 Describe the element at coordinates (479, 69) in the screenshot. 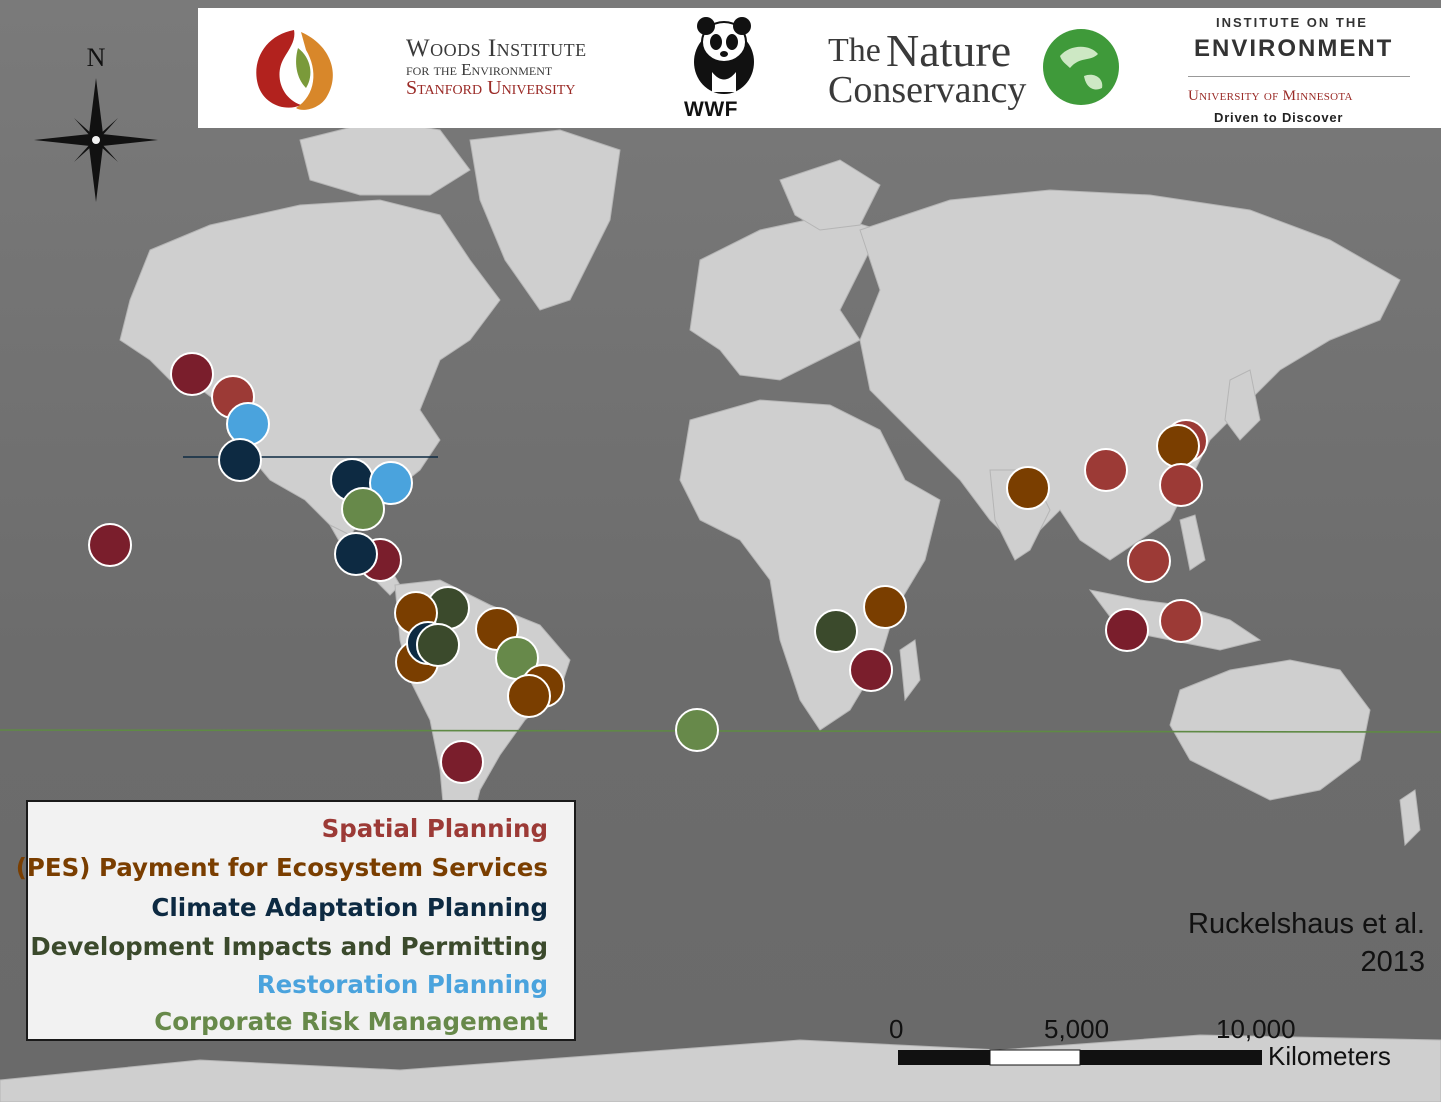

I see `woods-line2: for the Environment` at that location.